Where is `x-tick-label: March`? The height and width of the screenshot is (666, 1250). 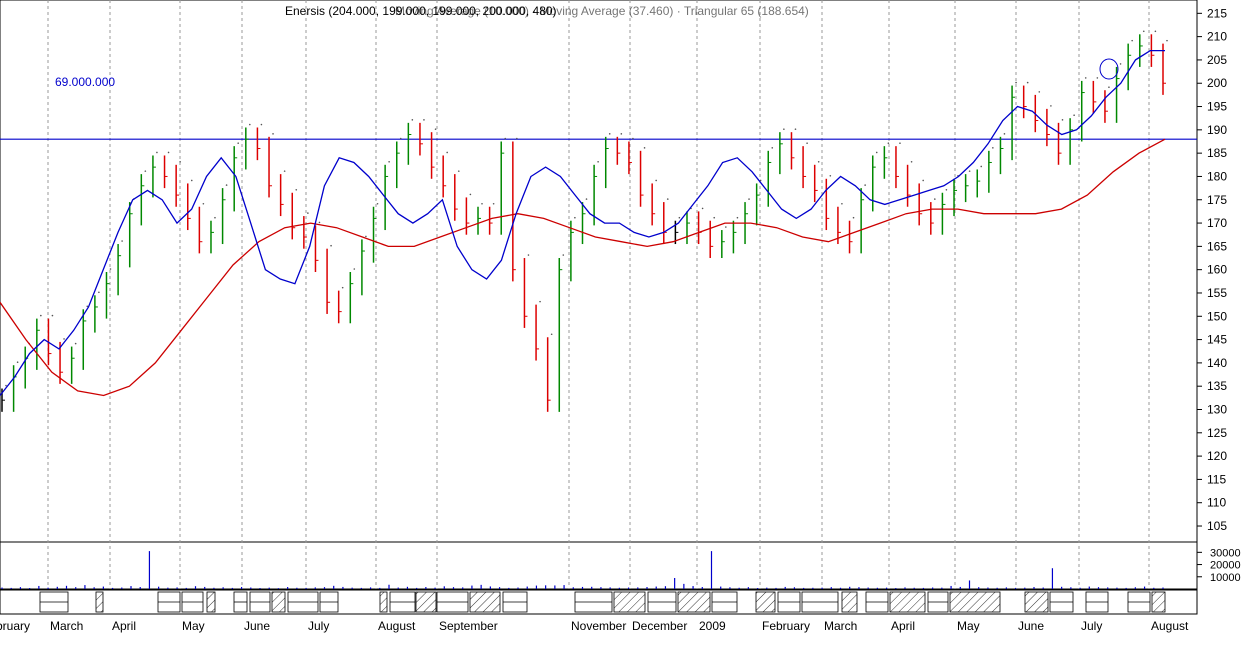 x-tick-label: March is located at coordinates (840, 626).